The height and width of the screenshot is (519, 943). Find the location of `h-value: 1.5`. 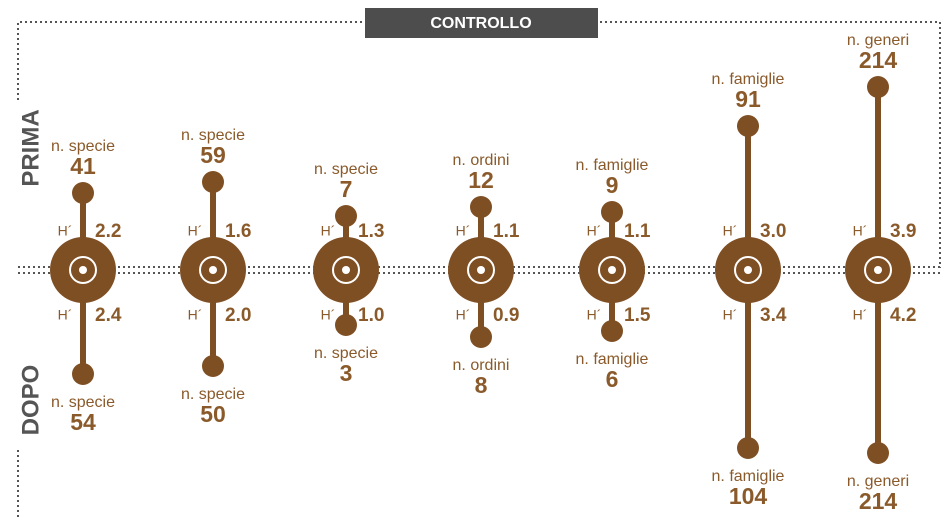

h-value: 1.5 is located at coordinates (637, 315).